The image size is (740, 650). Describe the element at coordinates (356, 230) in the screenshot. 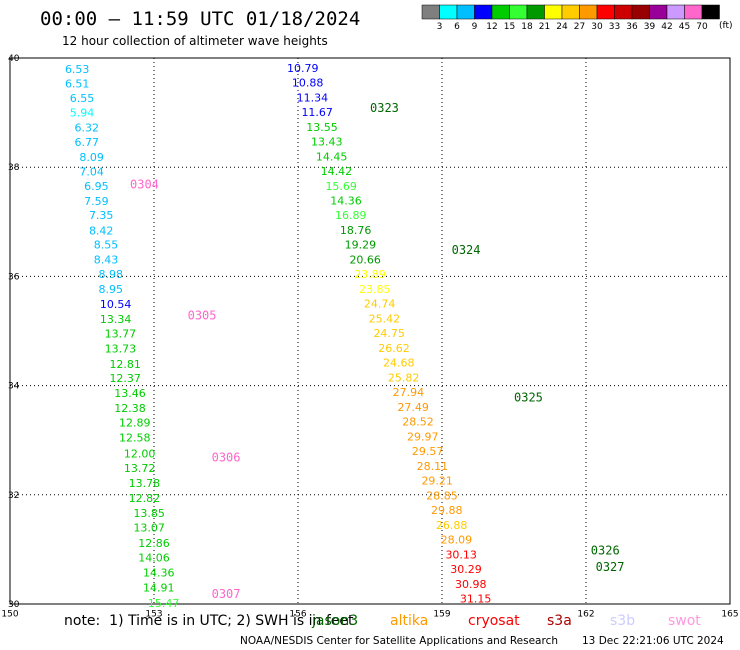

I see `wave-height-point: 18.76` at that location.